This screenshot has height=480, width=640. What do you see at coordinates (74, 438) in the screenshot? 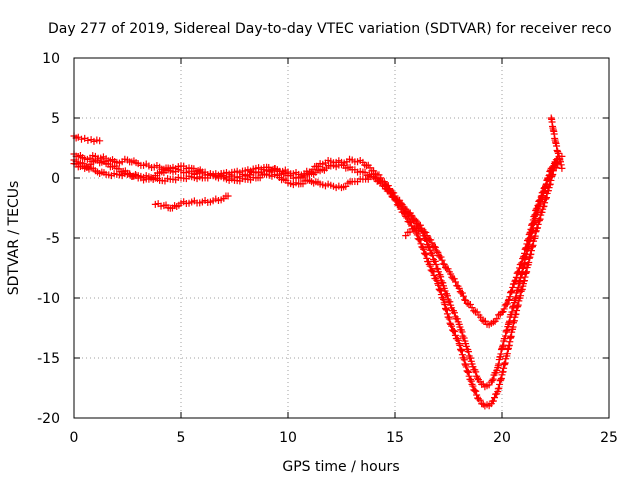
I see `x-tick-label: 0` at bounding box center [74, 438].